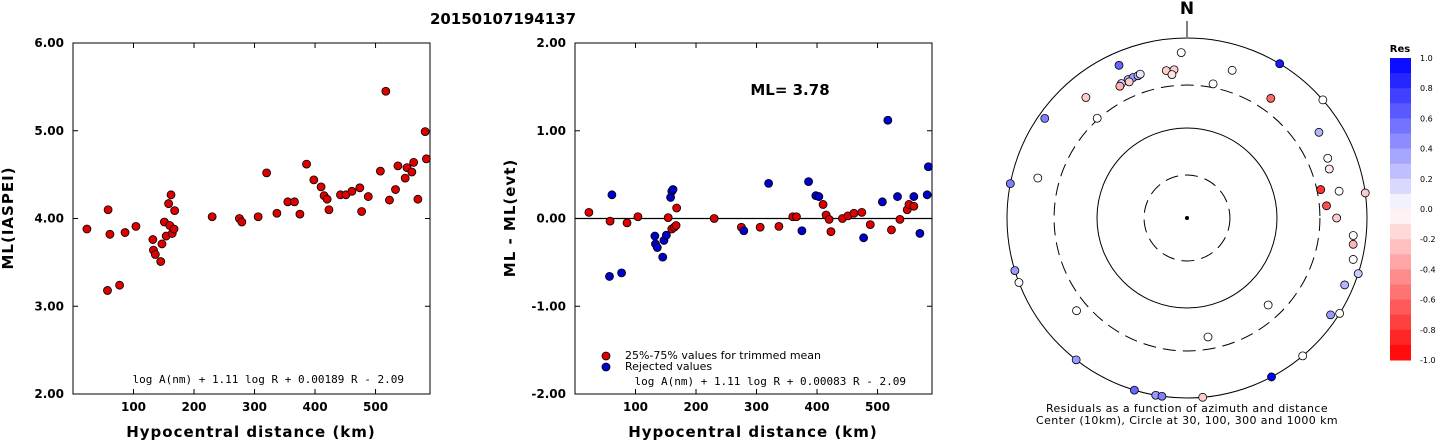  I want to click on x-tick-label: 200, so click(695, 407).